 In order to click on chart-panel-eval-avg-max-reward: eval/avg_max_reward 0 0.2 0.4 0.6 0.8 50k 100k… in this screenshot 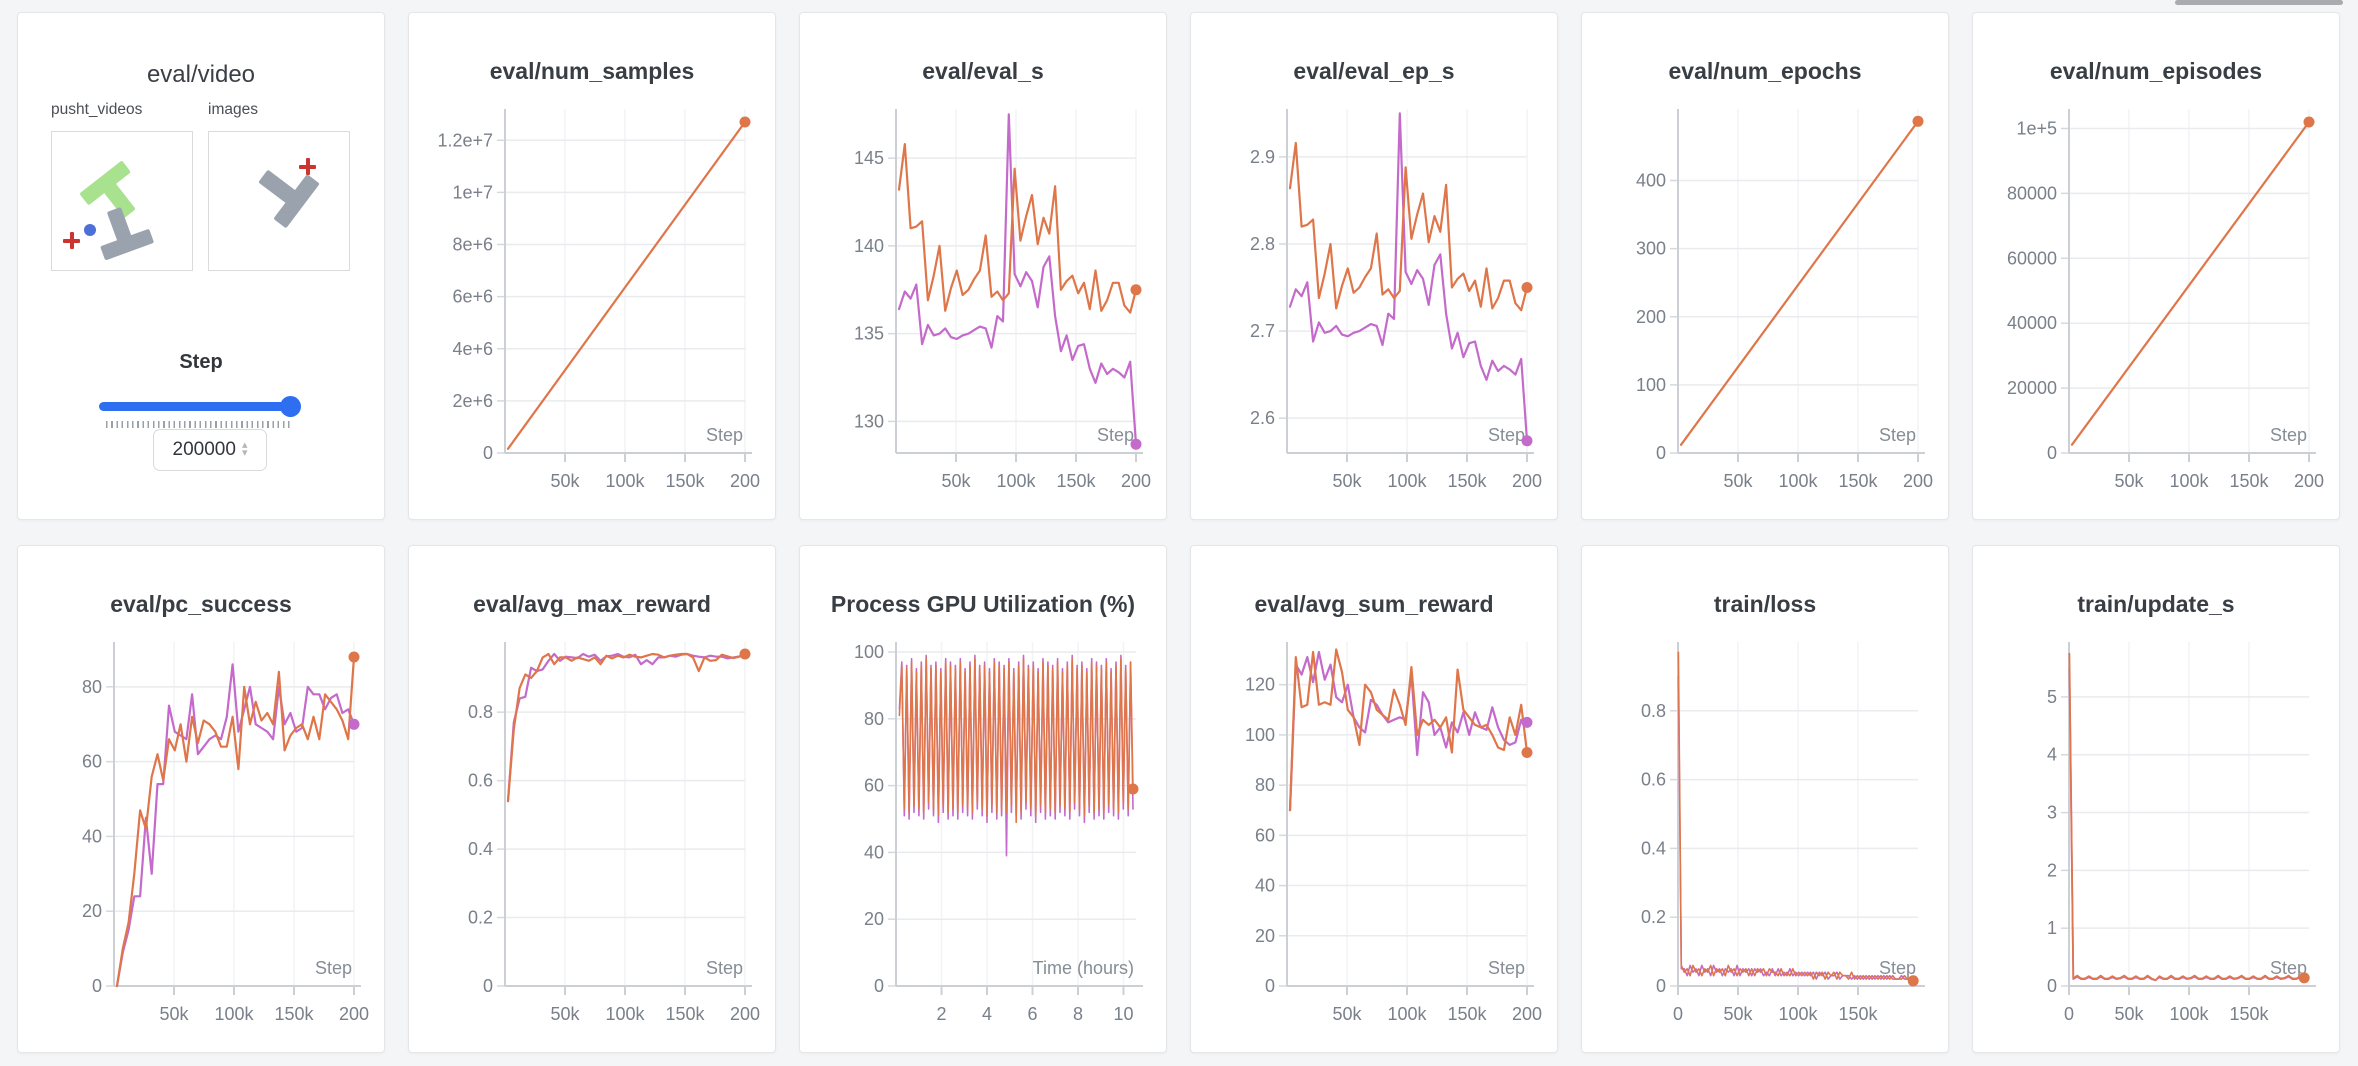, I will do `click(592, 799)`.